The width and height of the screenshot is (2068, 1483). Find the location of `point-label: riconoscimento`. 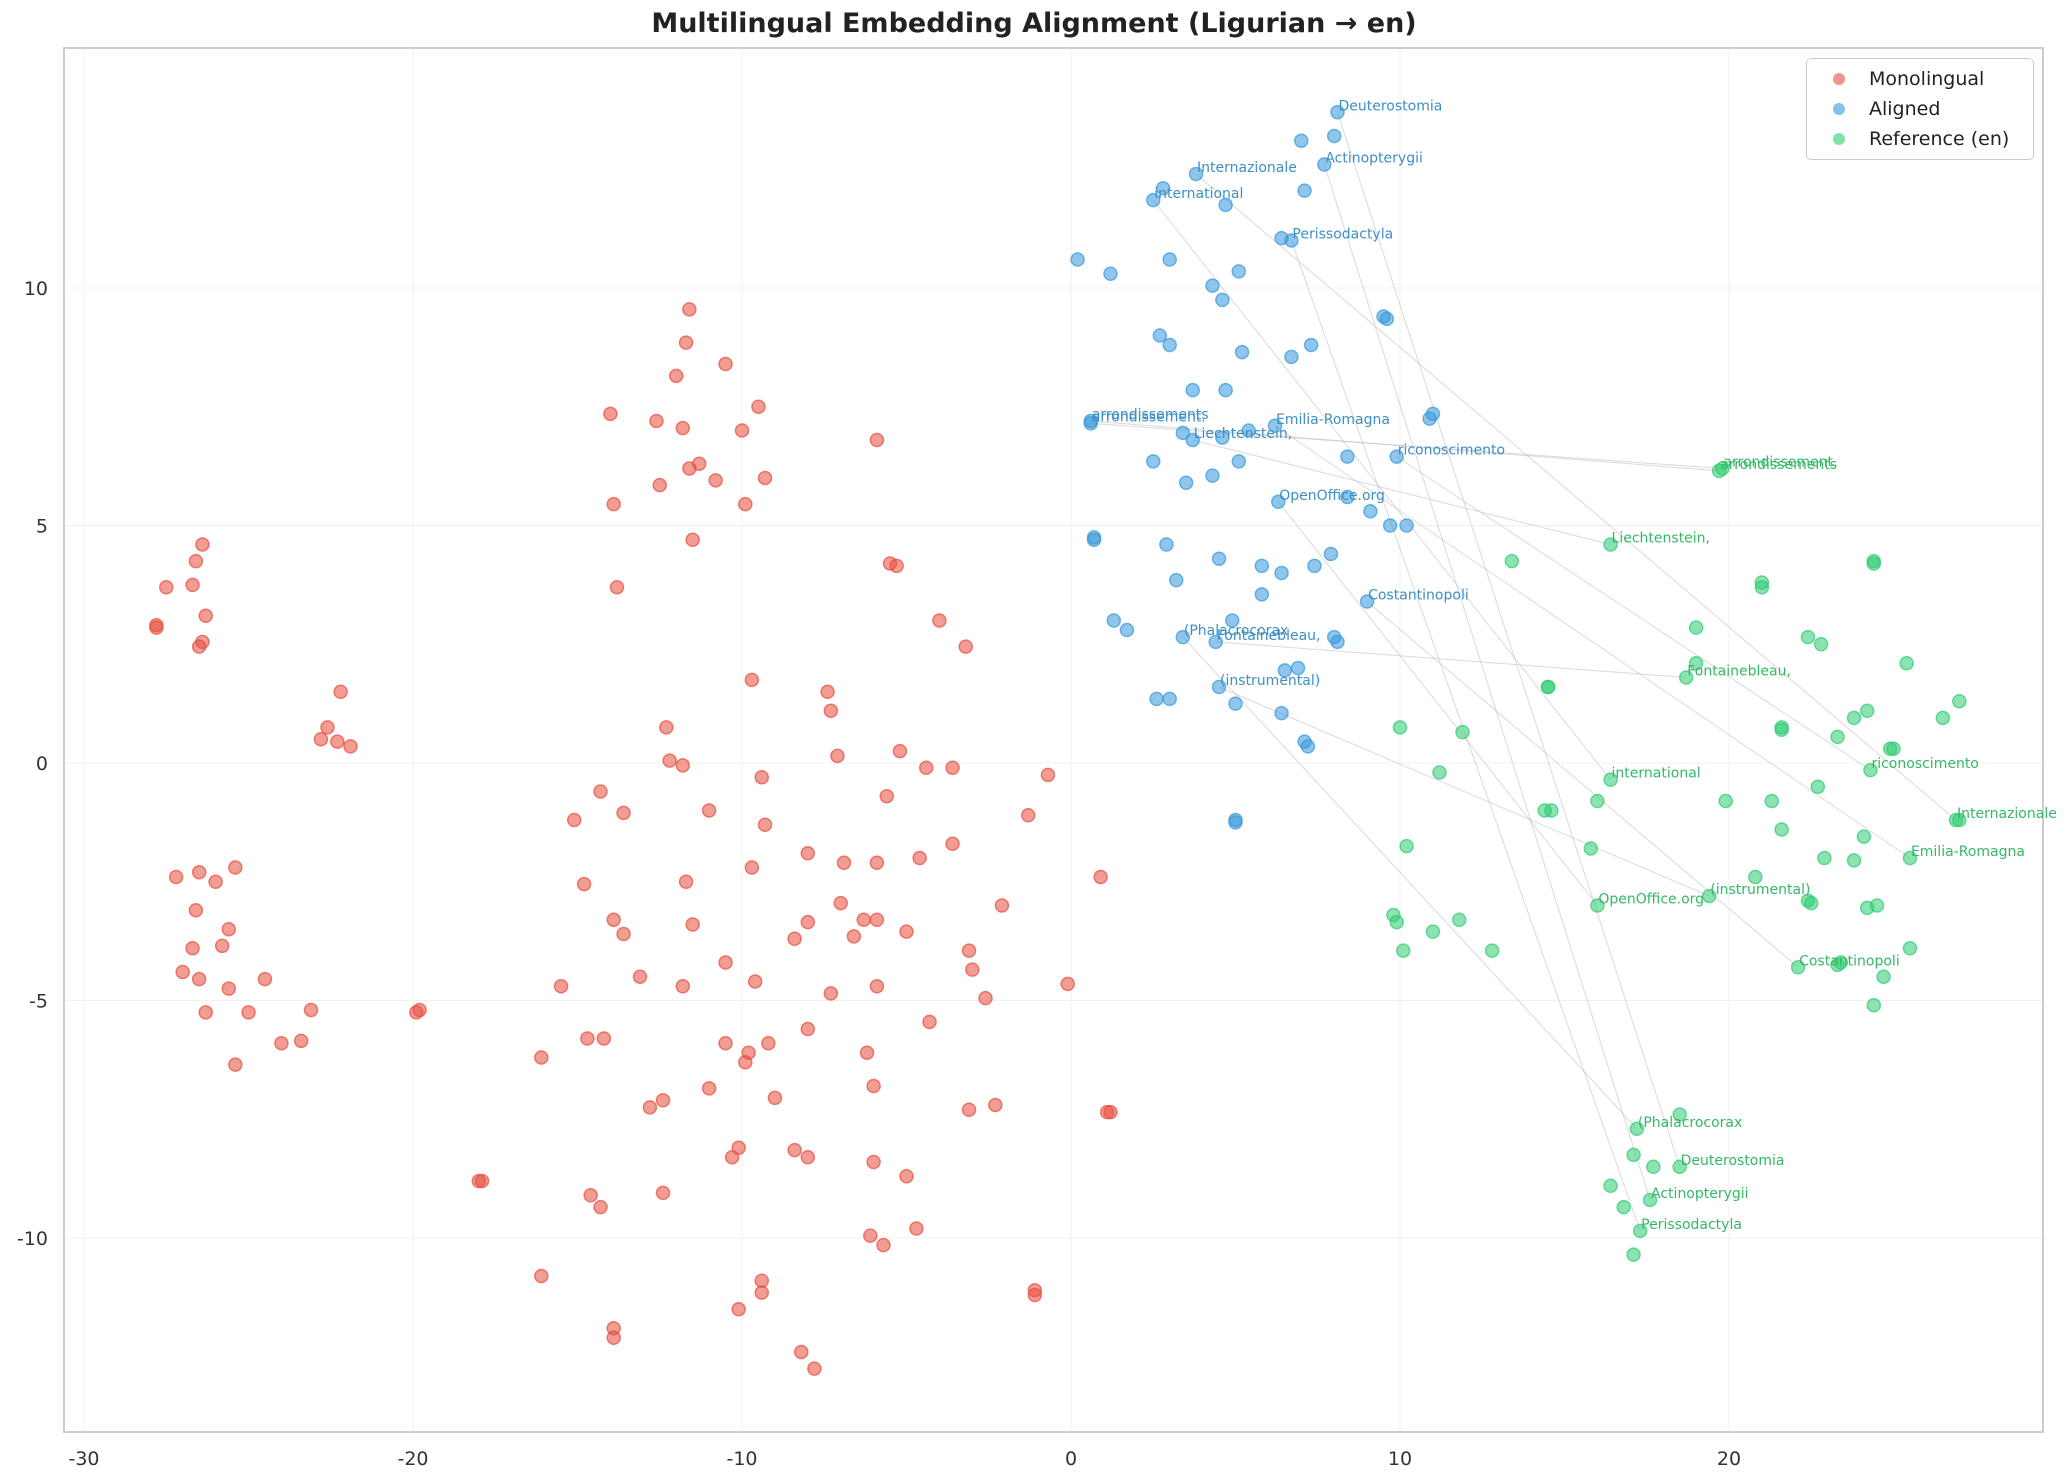

point-label: riconoscimento is located at coordinates (1924, 764).